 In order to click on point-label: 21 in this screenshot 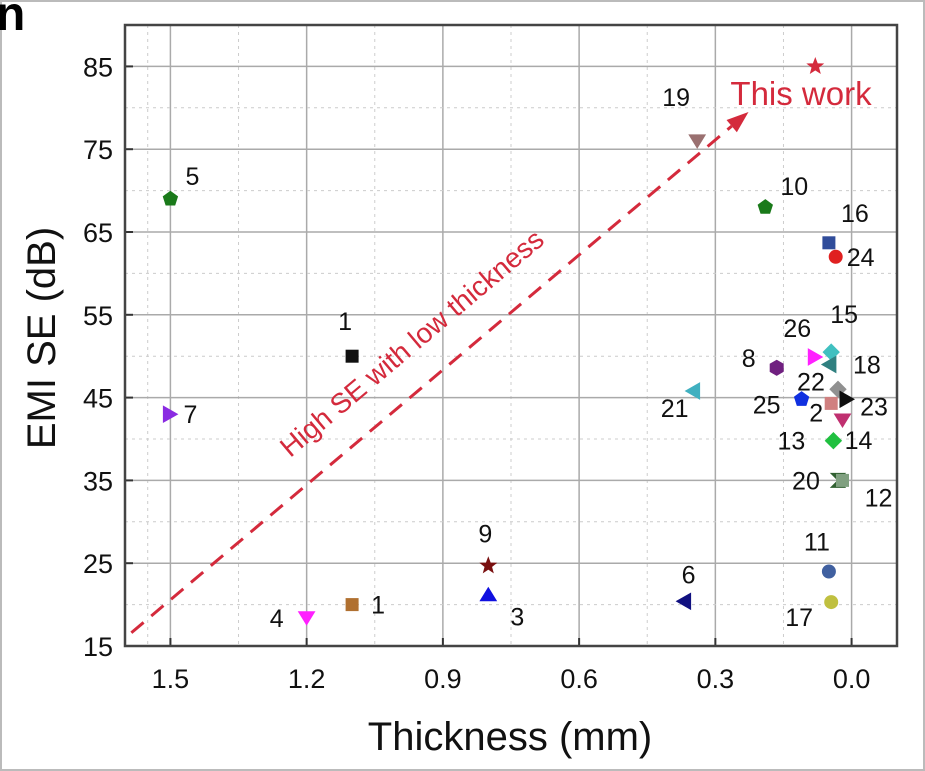, I will do `click(675, 409)`.